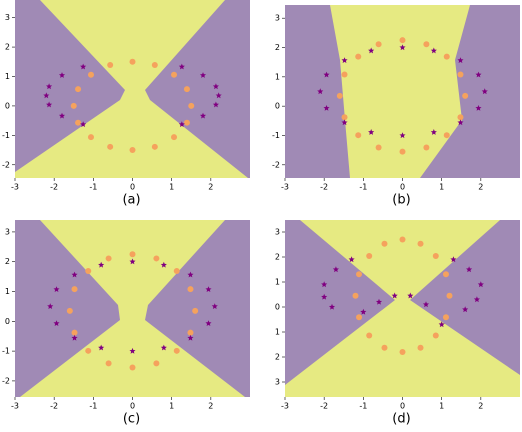  Describe the element at coordinates (401, 419) in the screenshot. I see `caption: (d)` at that location.